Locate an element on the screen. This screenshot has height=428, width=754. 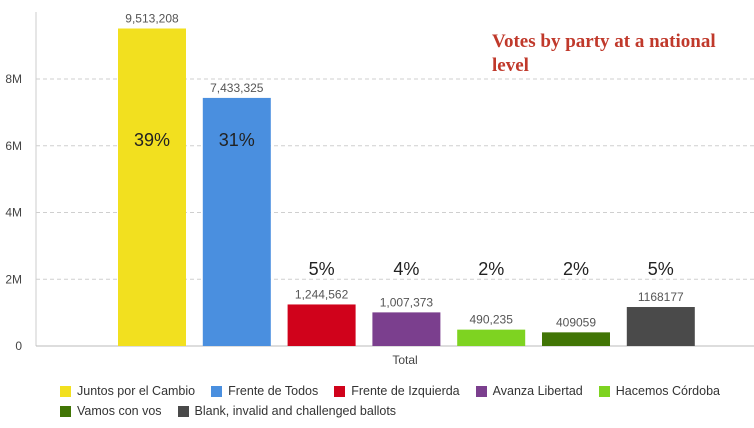
legend-label: Vamos con vos is located at coordinates (119, 411).